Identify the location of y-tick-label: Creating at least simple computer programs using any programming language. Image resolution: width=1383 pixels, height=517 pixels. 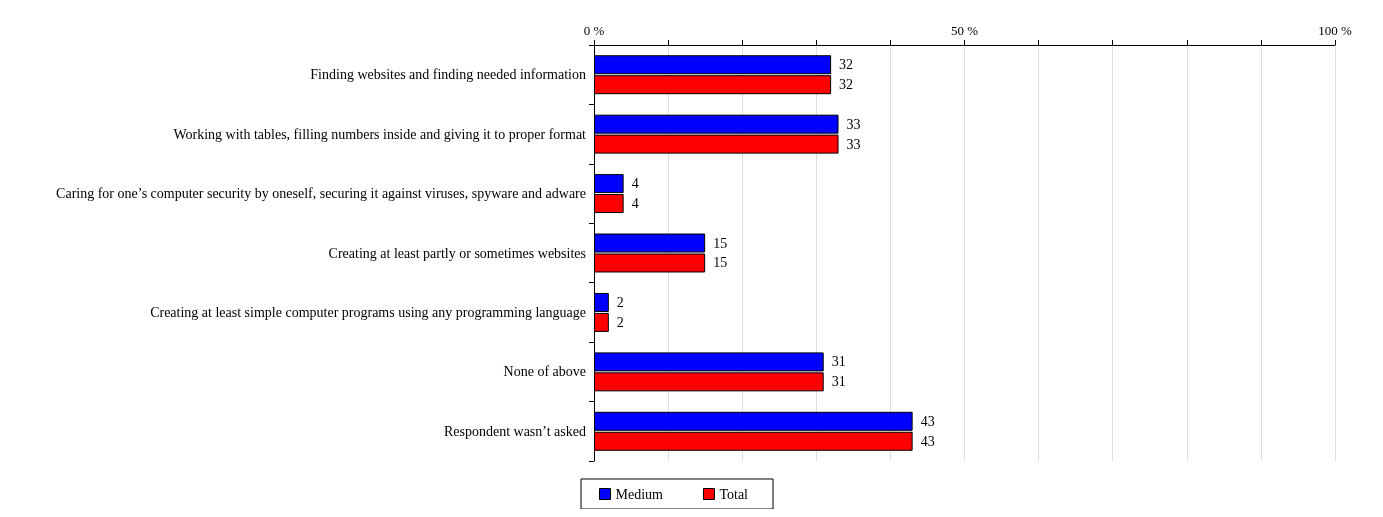
(368, 312).